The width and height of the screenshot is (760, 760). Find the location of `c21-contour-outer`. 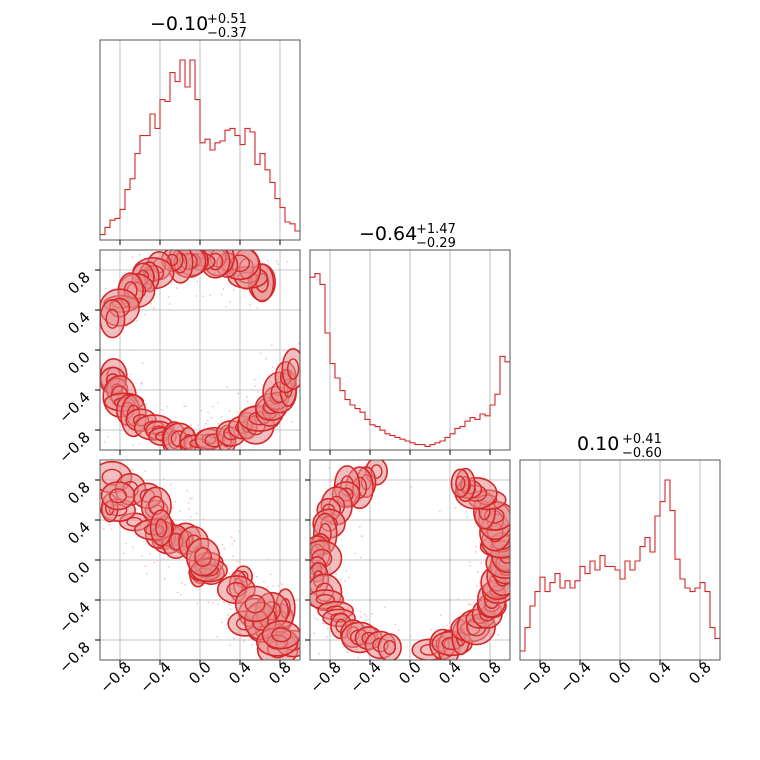

c21-contour-outer is located at coordinates (290, 369).